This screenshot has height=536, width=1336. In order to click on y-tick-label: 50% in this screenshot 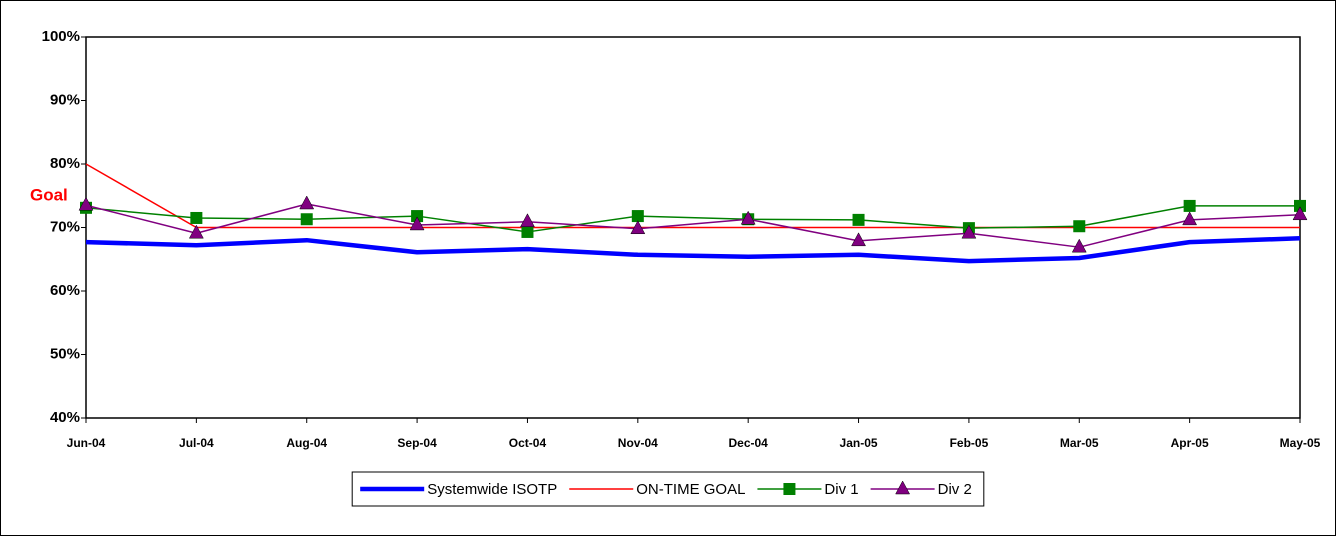, I will do `click(65, 353)`.